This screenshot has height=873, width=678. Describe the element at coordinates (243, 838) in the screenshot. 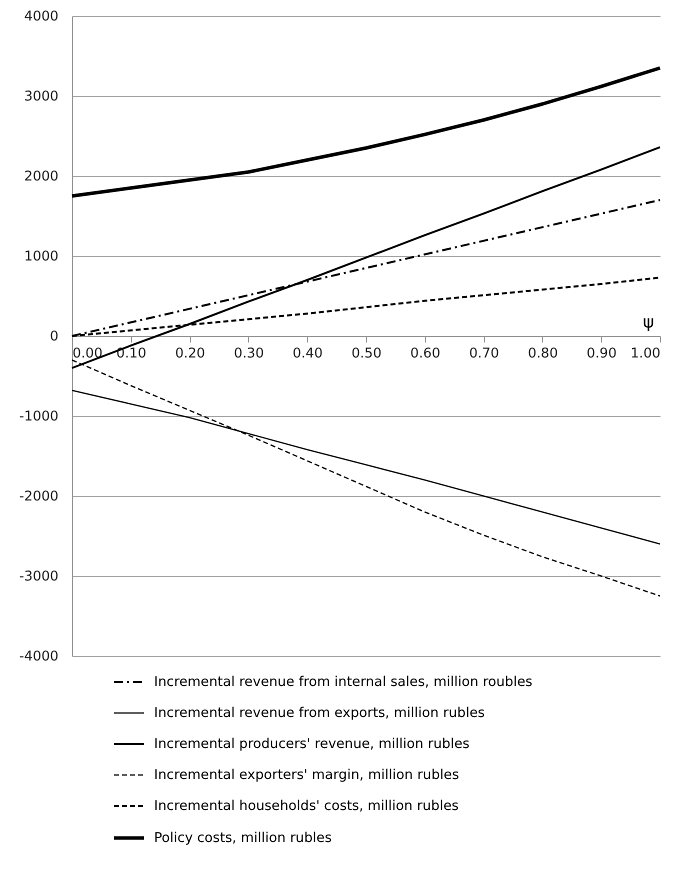

I see `legend-label: Policy costs, million rubles` at that location.